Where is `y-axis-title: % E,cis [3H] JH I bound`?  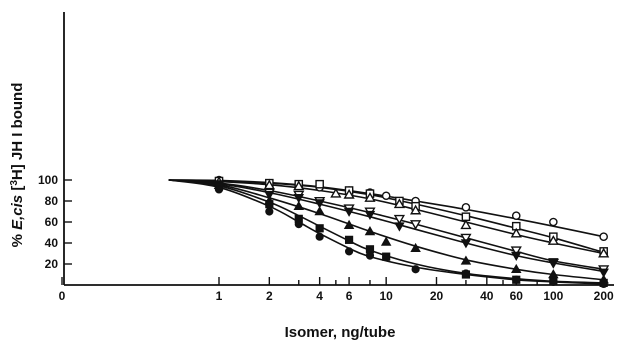
y-axis-title: % E,cis [3H] JH I bound is located at coordinates (17, 165).